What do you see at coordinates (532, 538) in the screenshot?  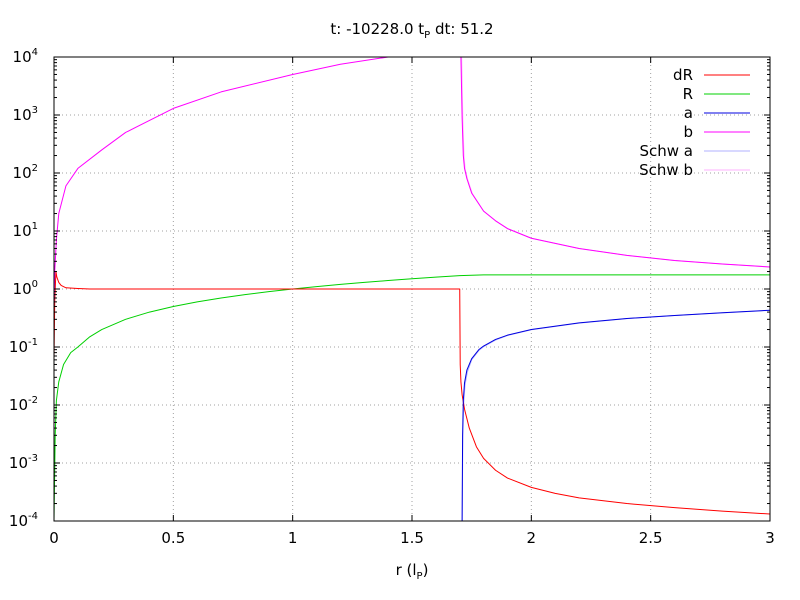 I see `x-tick-label: 2` at bounding box center [532, 538].